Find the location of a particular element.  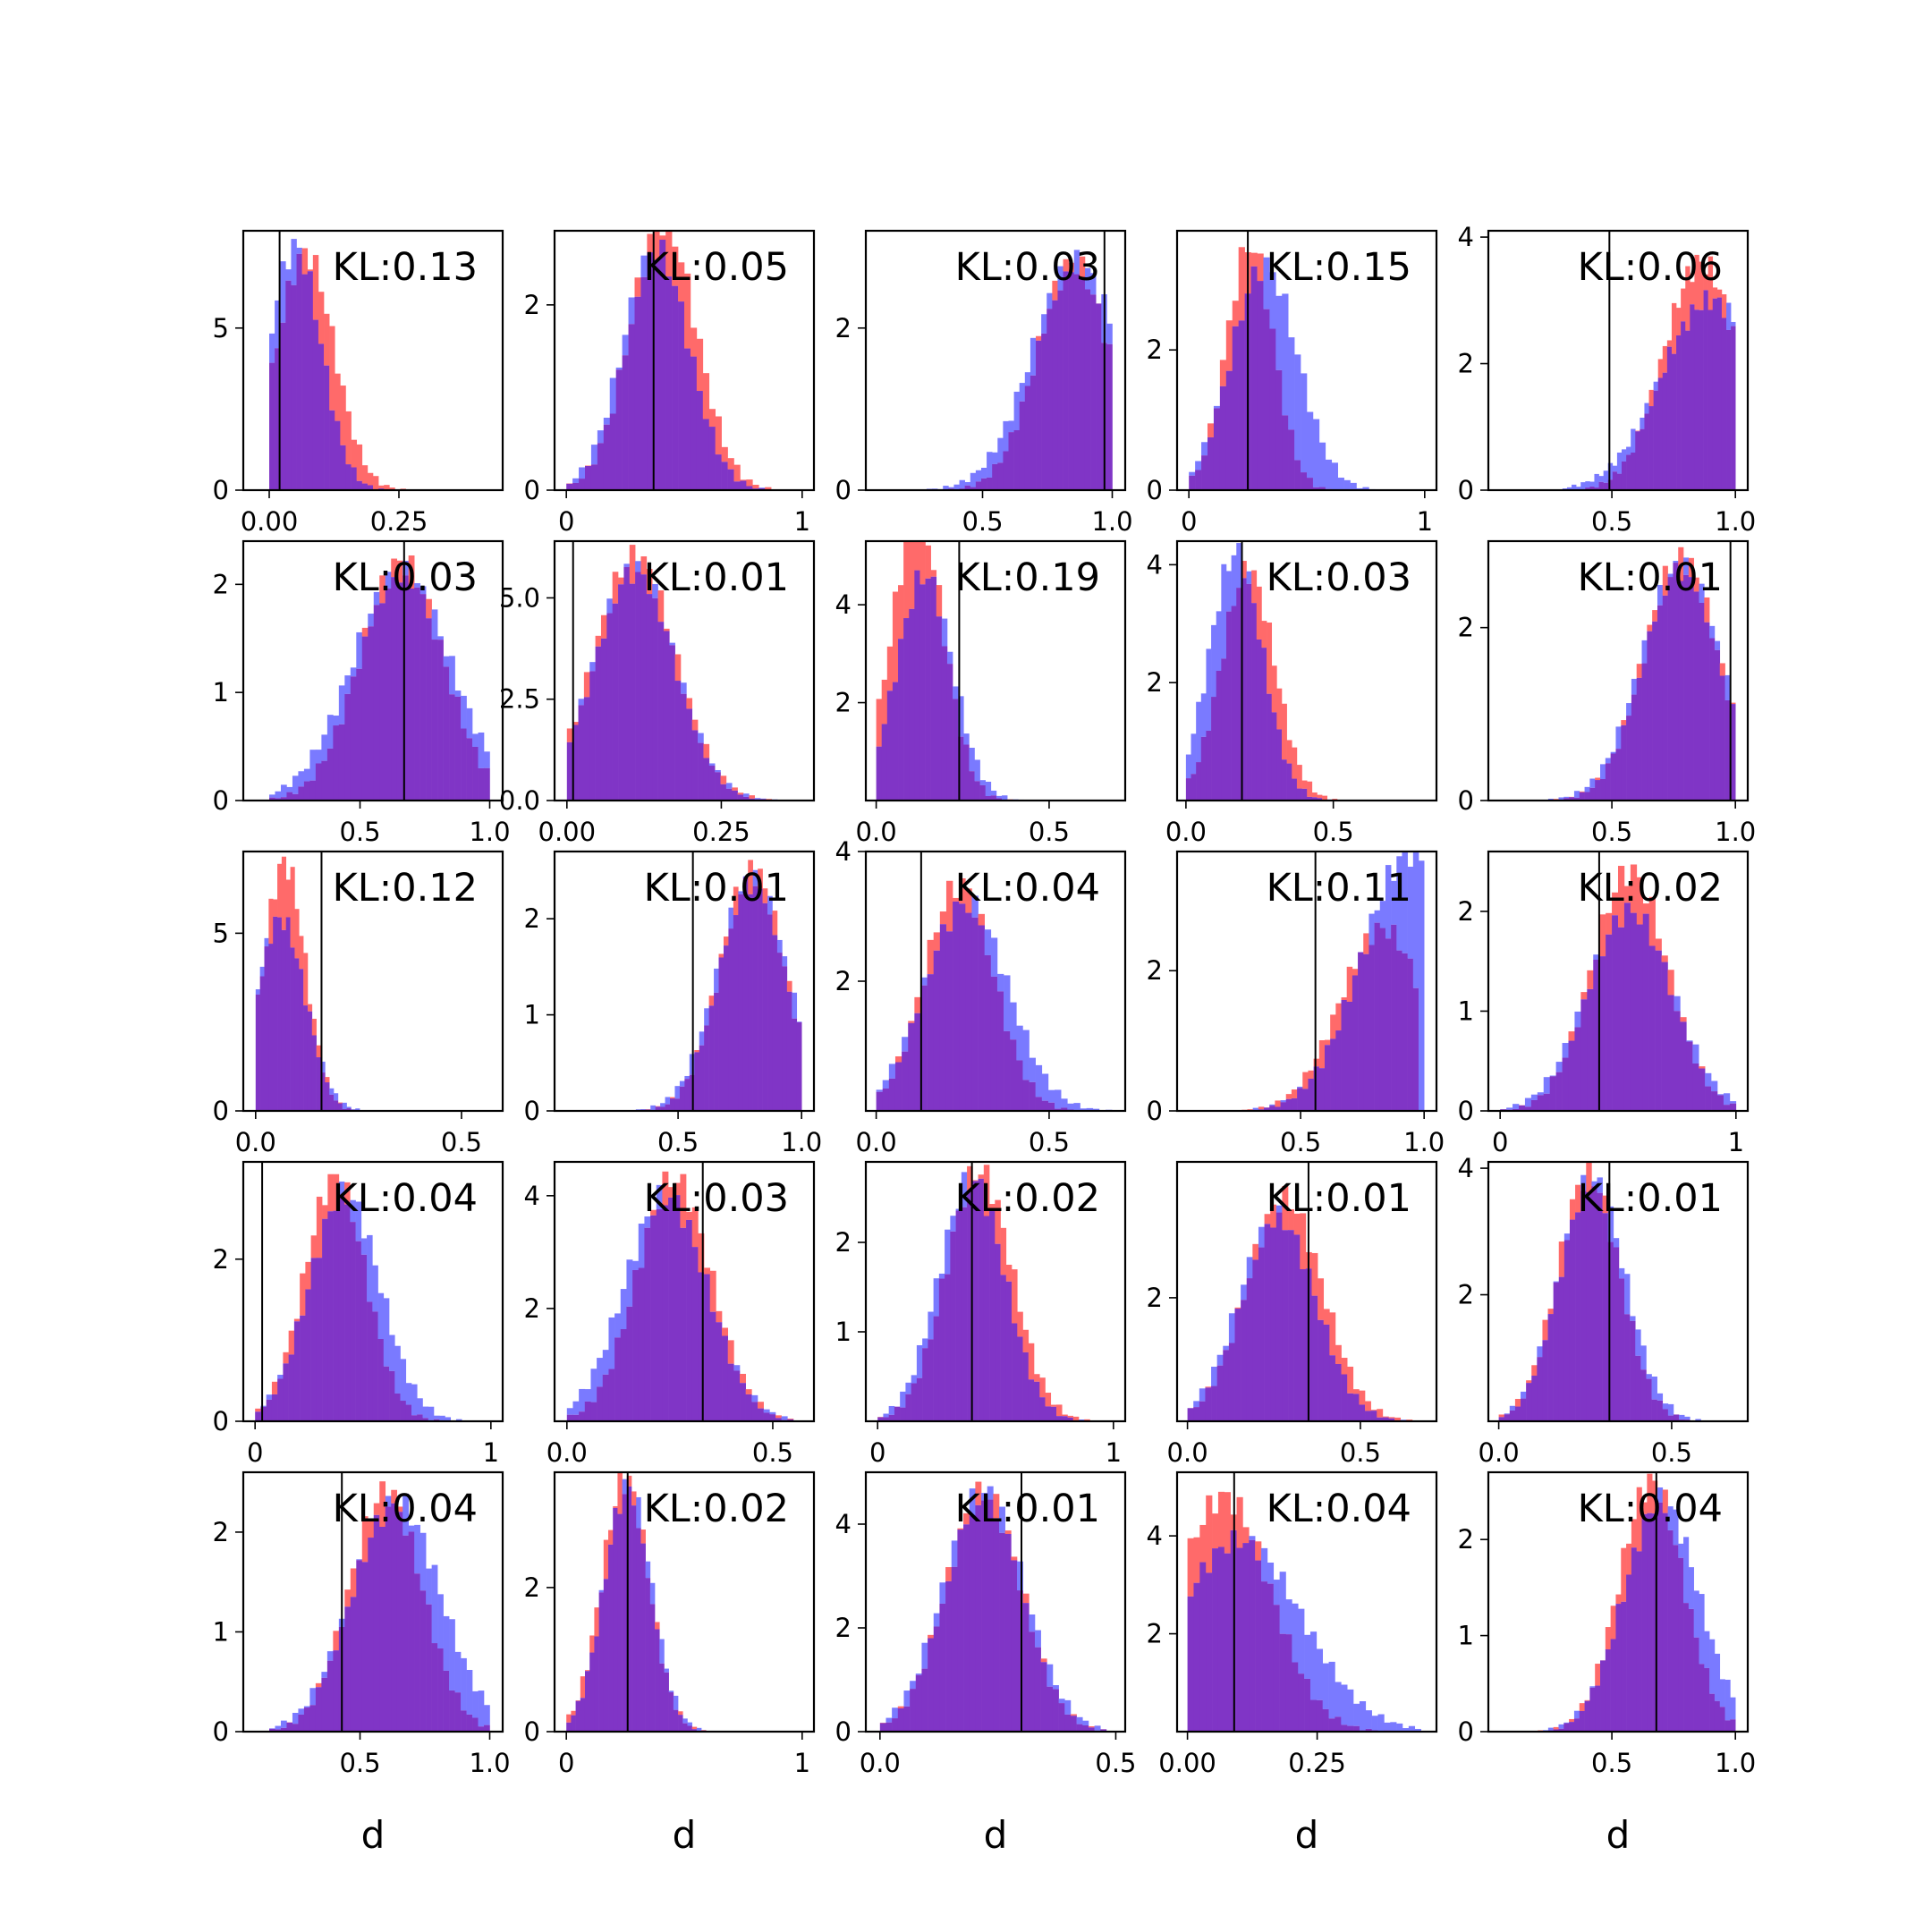

axes-frame is located at coordinates (1618, 360).